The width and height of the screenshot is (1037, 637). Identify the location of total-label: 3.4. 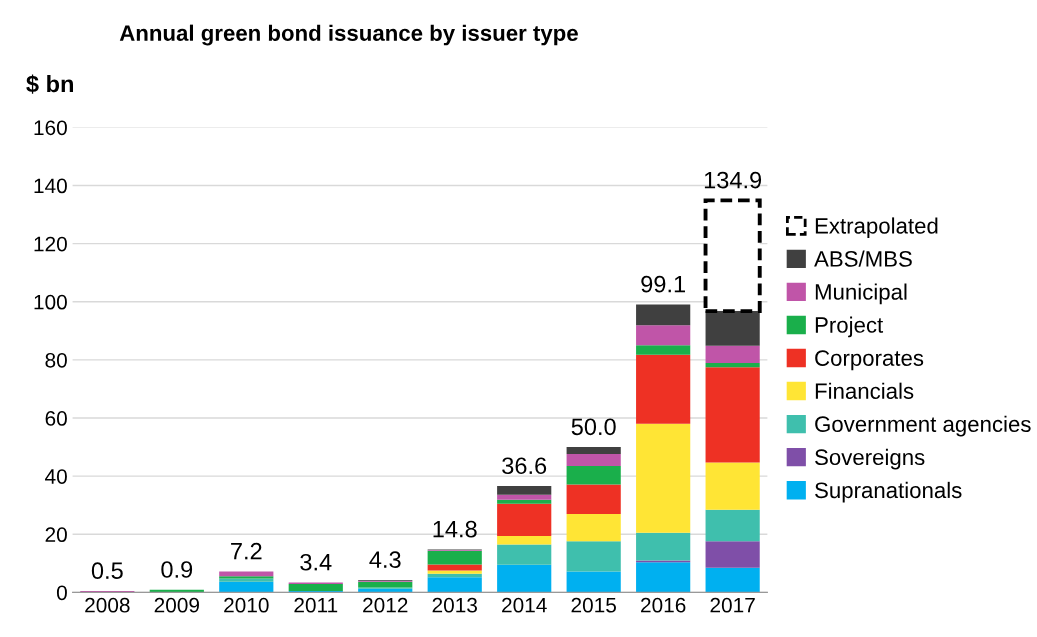
(316, 562).